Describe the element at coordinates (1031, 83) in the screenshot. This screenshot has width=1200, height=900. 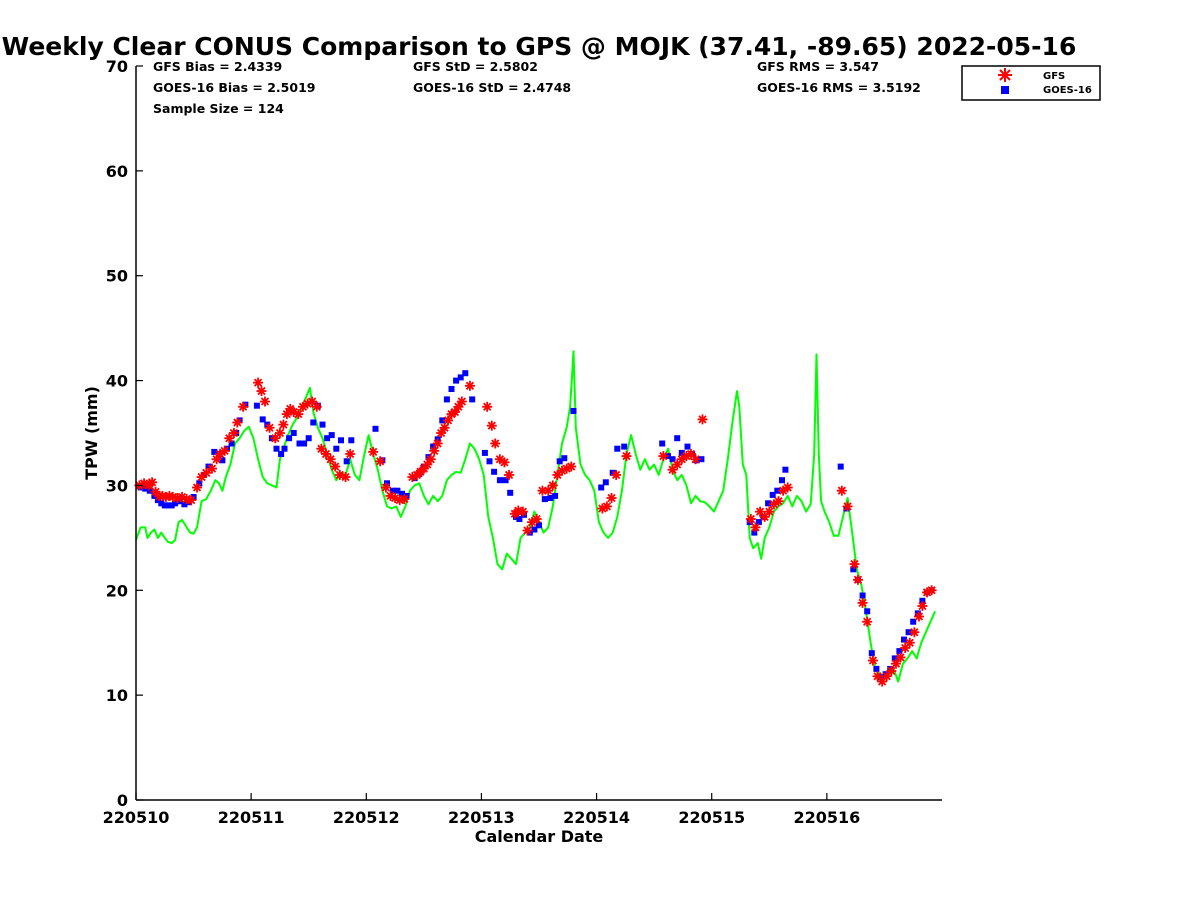
I see `legend-box` at that location.